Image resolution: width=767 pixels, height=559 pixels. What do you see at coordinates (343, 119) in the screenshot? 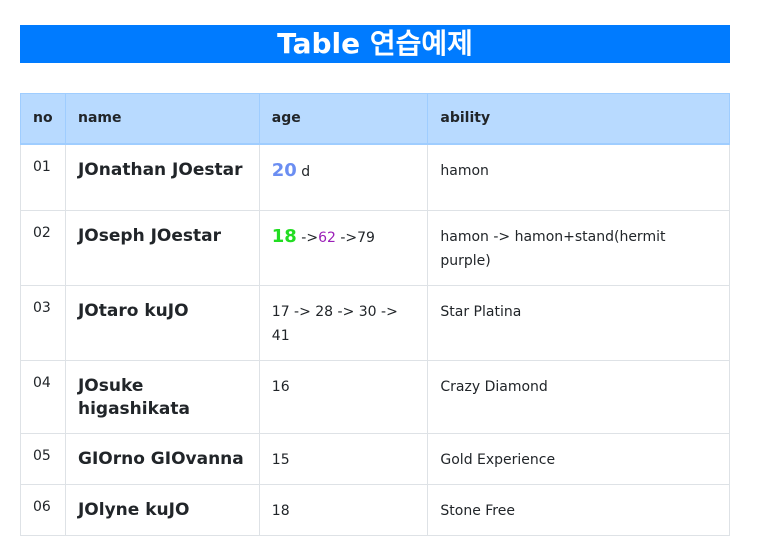
I see `column-header-age: age` at bounding box center [343, 119].